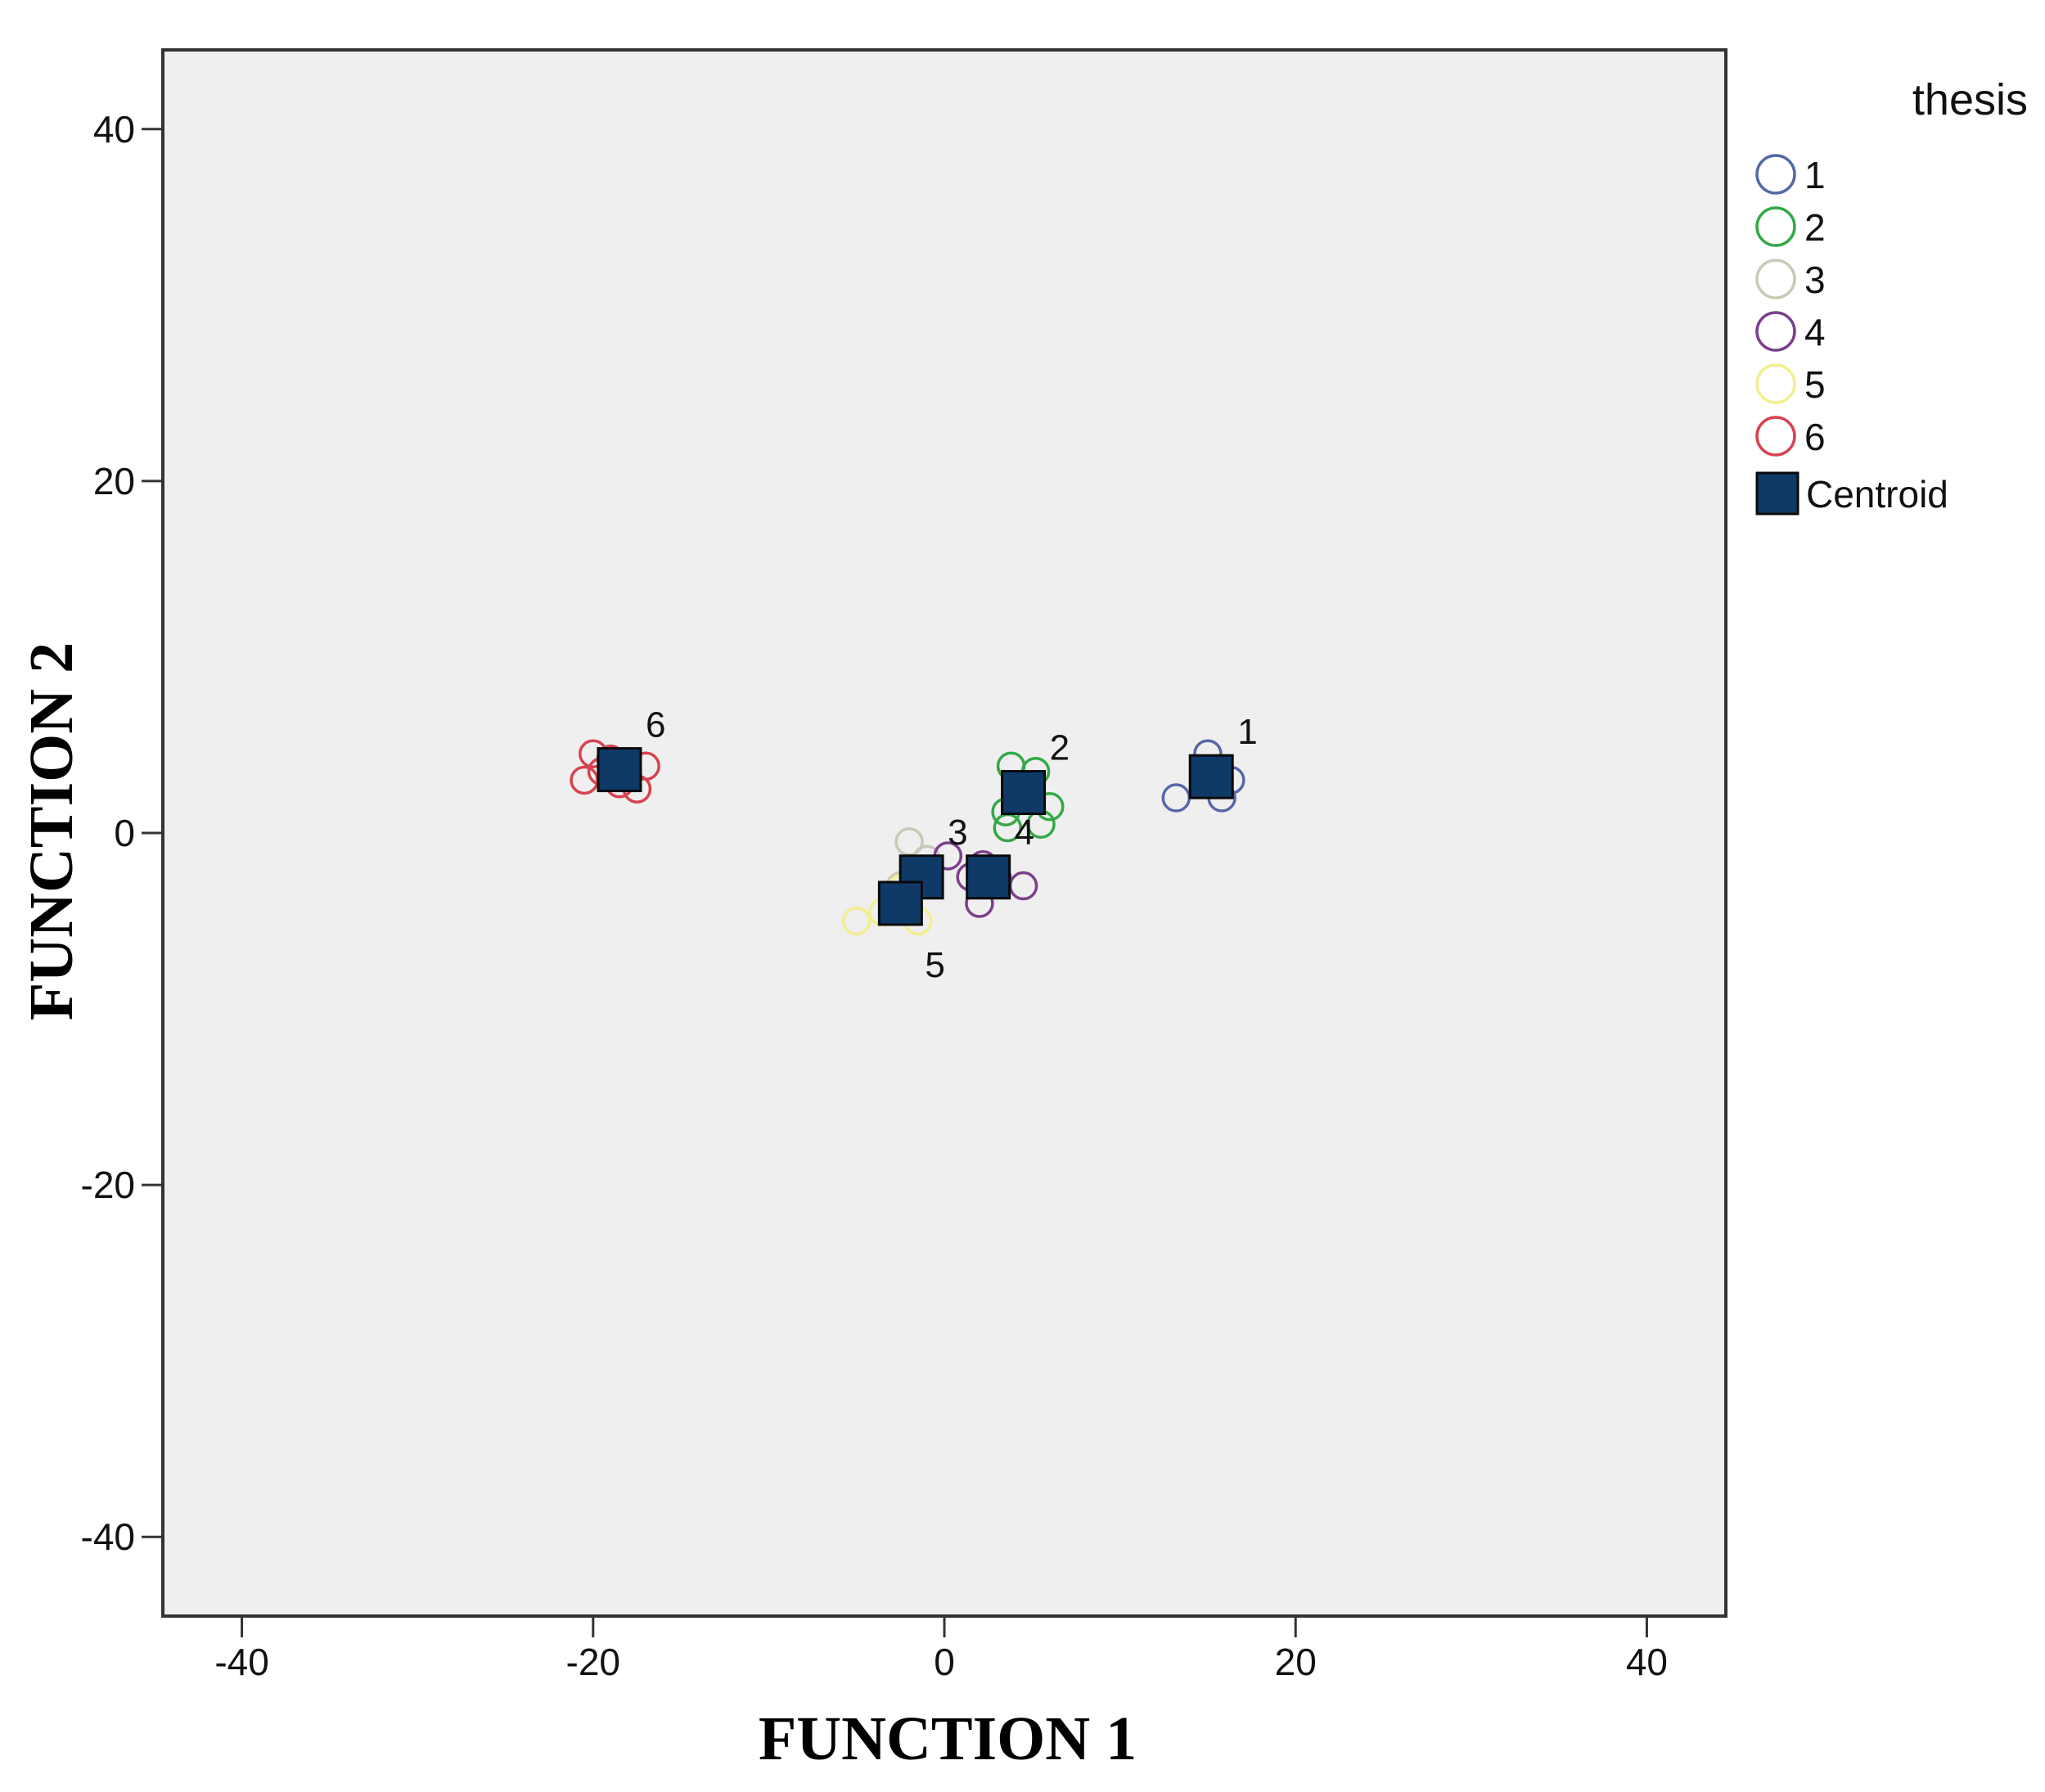  Describe the element at coordinates (593, 1662) in the screenshot. I see `x-tick-label: -20` at that location.